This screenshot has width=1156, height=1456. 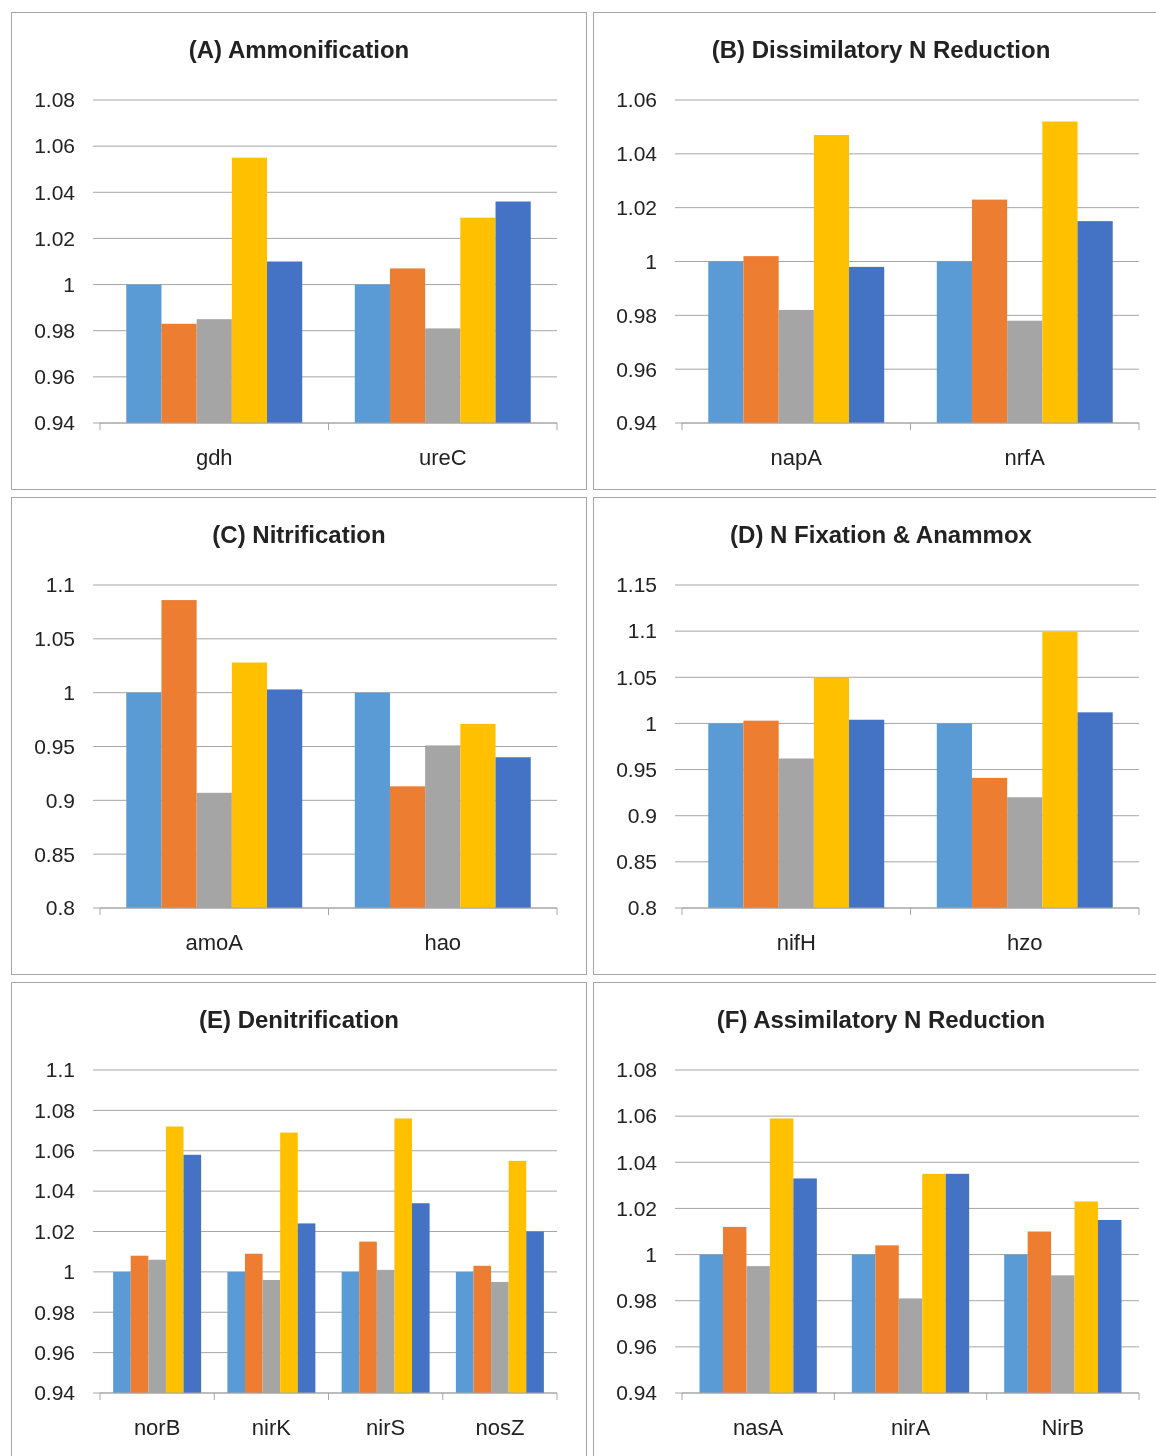 I want to click on x-tick-label: gdh, so click(x=214, y=457).